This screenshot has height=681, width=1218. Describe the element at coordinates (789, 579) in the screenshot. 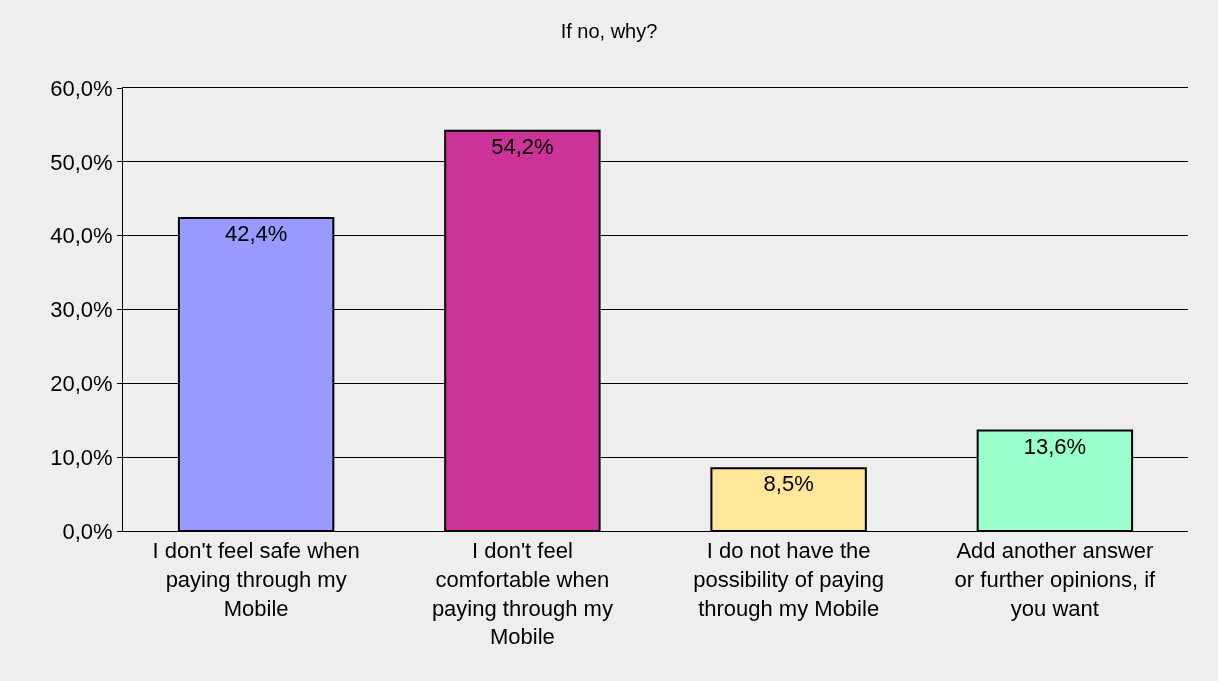

I see `x-tick-label: I do not have the possibility of paying through my Mobile` at that location.